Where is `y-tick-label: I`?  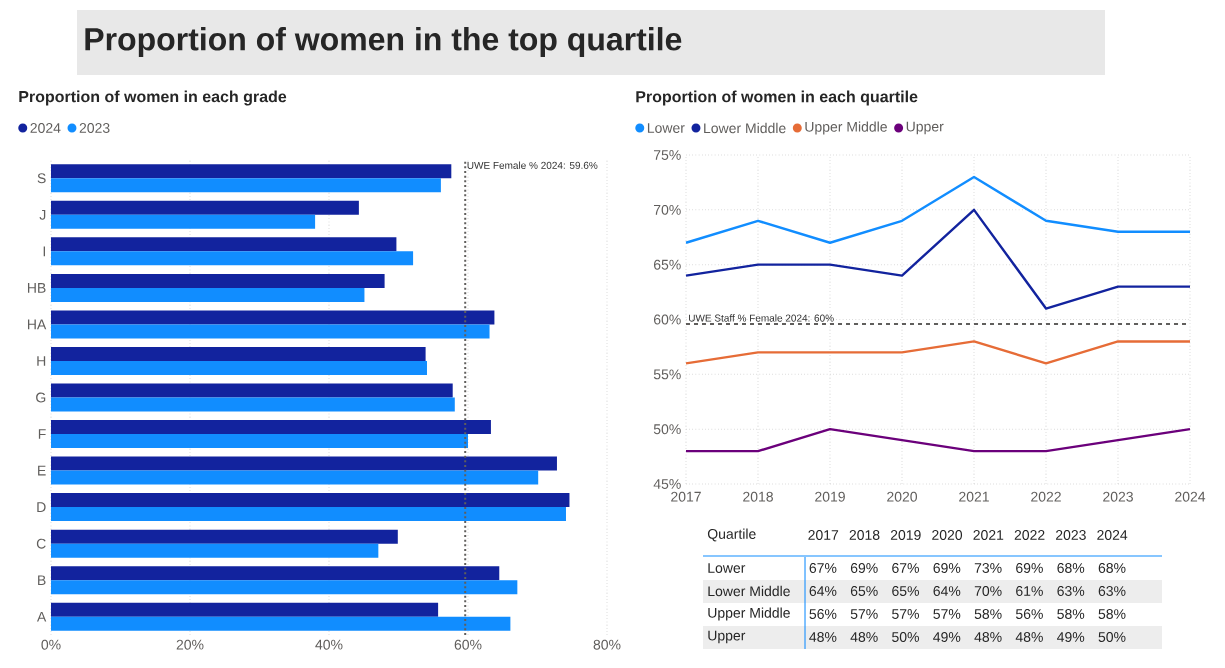 y-tick-label: I is located at coordinates (44, 251).